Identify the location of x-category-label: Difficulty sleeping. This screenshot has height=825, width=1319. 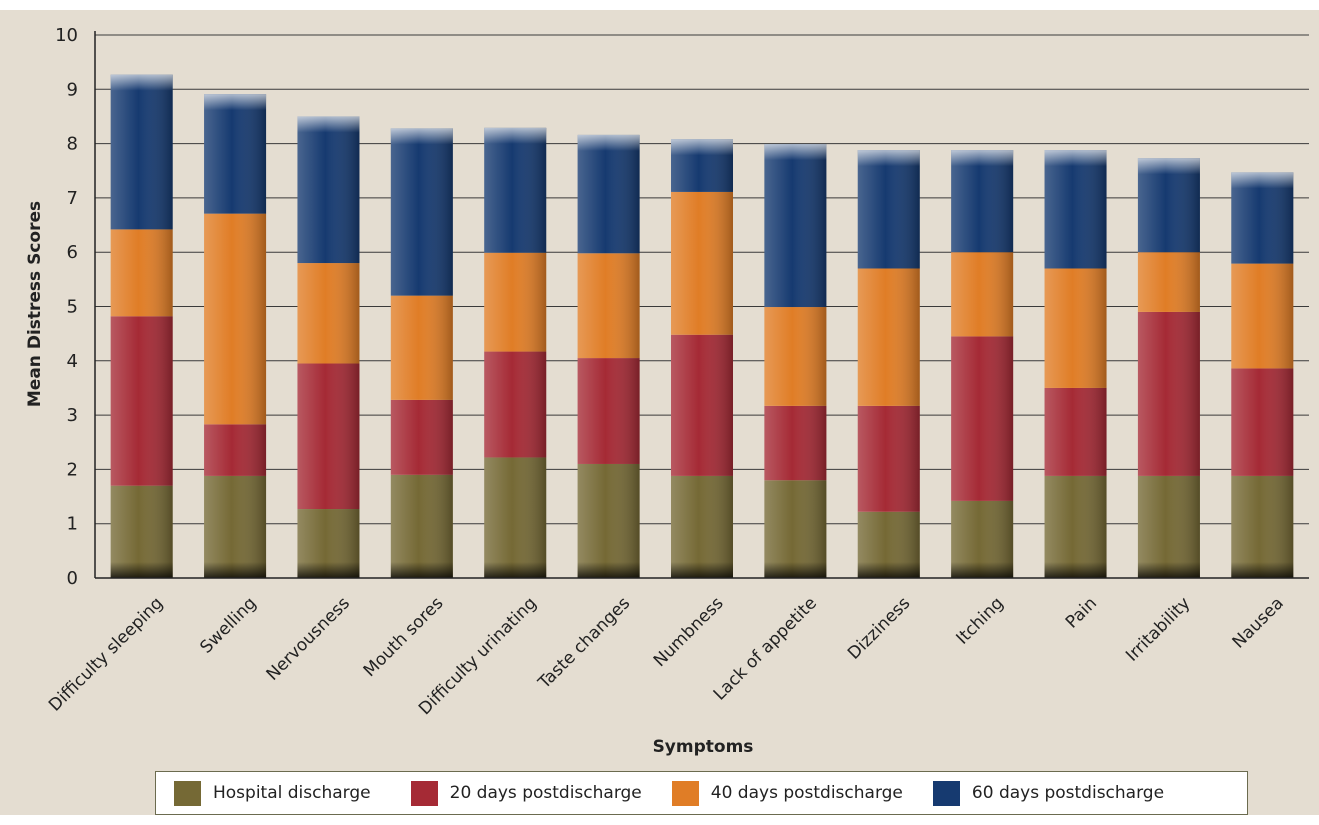
(106, 654).